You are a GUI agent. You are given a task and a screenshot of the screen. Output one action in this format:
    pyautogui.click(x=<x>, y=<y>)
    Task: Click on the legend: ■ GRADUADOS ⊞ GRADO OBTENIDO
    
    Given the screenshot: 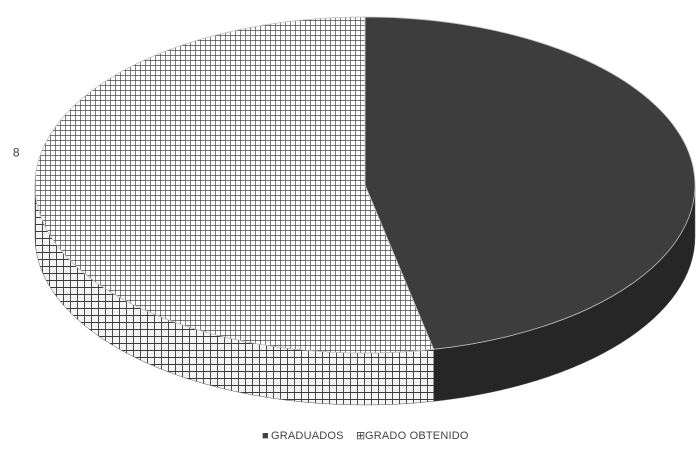 What is the action you would take?
    pyautogui.click(x=365, y=436)
    